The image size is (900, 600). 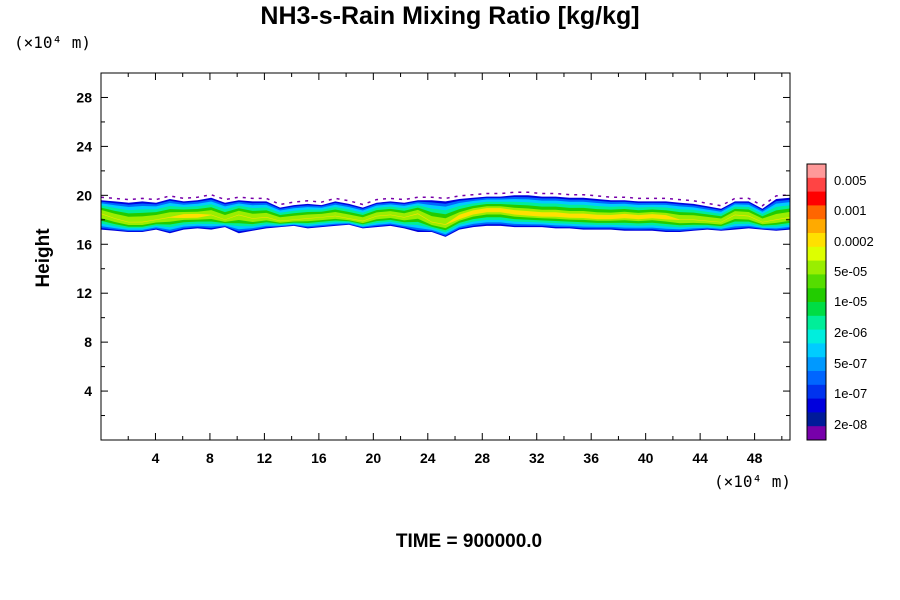 What do you see at coordinates (537, 458) in the screenshot?
I see `x-tick-label: 32` at bounding box center [537, 458].